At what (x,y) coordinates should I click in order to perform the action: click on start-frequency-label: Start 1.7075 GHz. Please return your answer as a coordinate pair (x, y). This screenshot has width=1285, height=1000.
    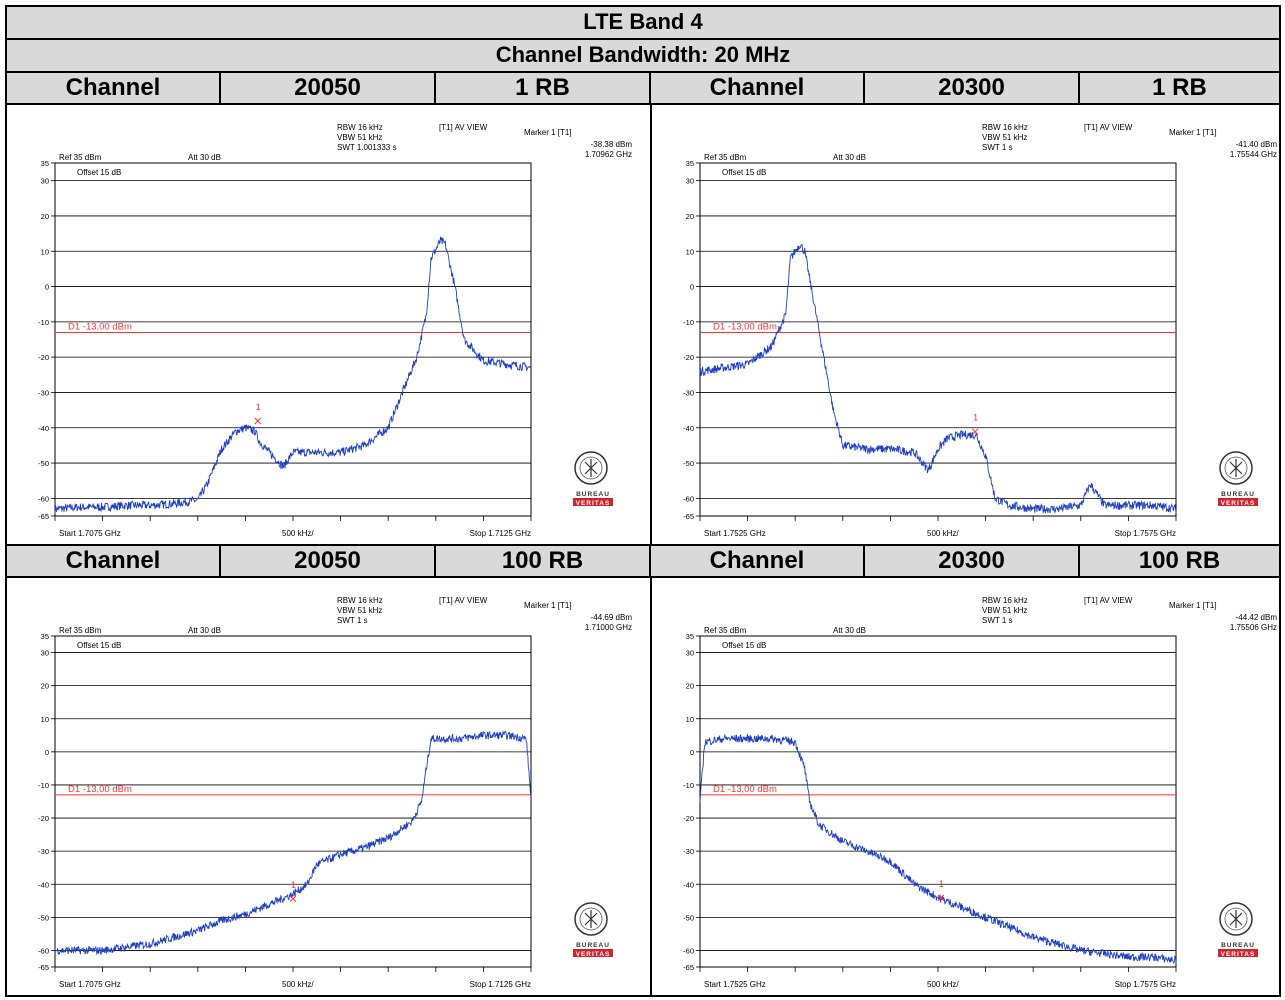
    Looking at the image, I should click on (90, 533).